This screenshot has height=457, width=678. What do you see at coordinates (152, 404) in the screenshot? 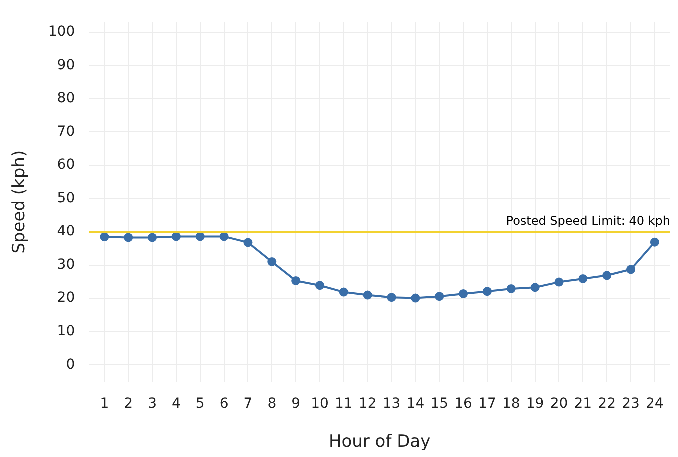
I see `x-tick-label: 3` at bounding box center [152, 404].